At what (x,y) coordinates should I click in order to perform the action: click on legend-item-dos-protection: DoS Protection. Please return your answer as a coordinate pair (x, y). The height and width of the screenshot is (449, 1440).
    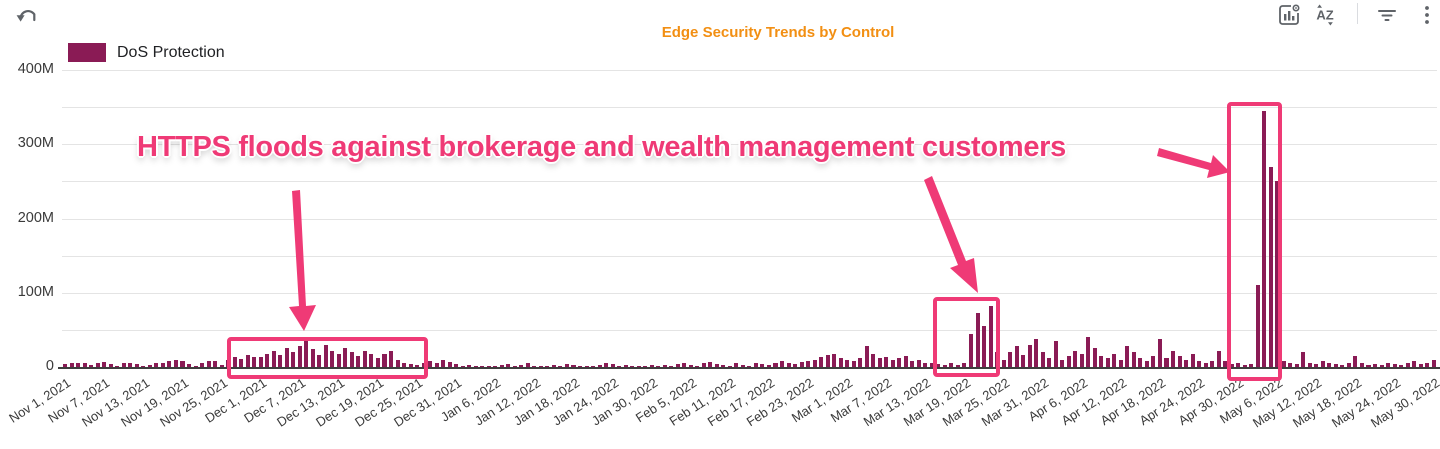
    Looking at the image, I should click on (146, 52).